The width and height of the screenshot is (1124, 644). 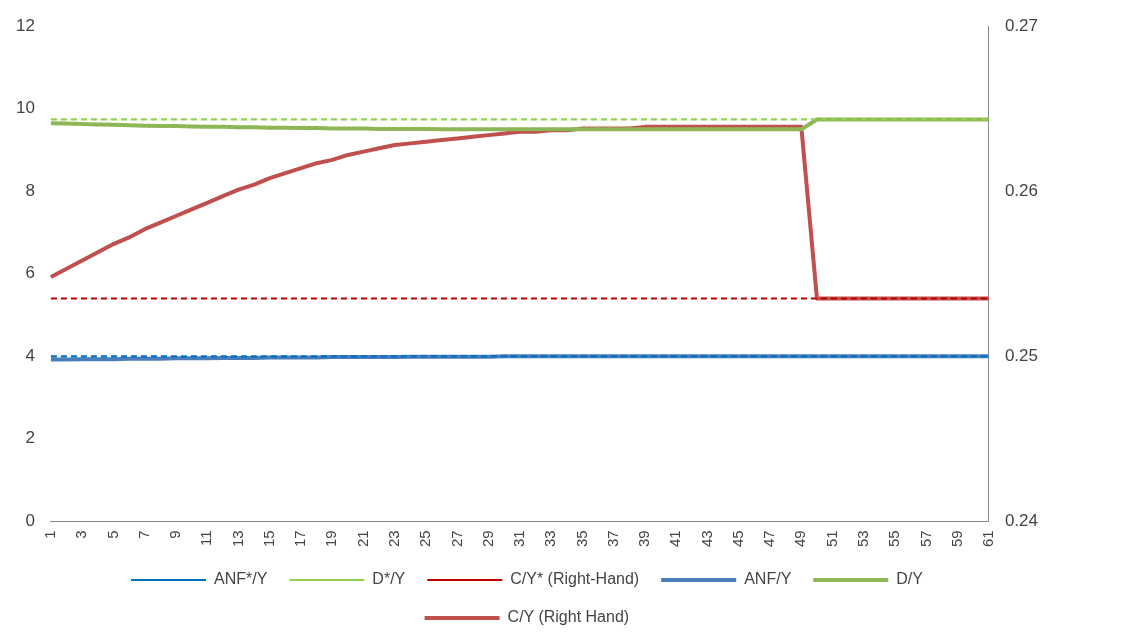 What do you see at coordinates (894, 538) in the screenshot?
I see `x-tick-label: 55` at bounding box center [894, 538].